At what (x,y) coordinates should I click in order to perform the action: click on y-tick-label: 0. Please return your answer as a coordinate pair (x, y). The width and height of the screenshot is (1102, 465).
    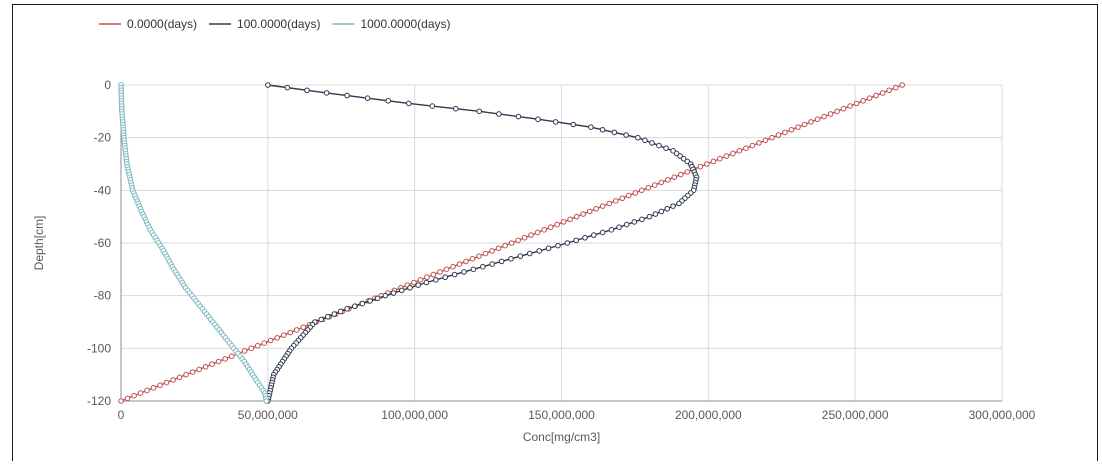
    Looking at the image, I should click on (107, 85).